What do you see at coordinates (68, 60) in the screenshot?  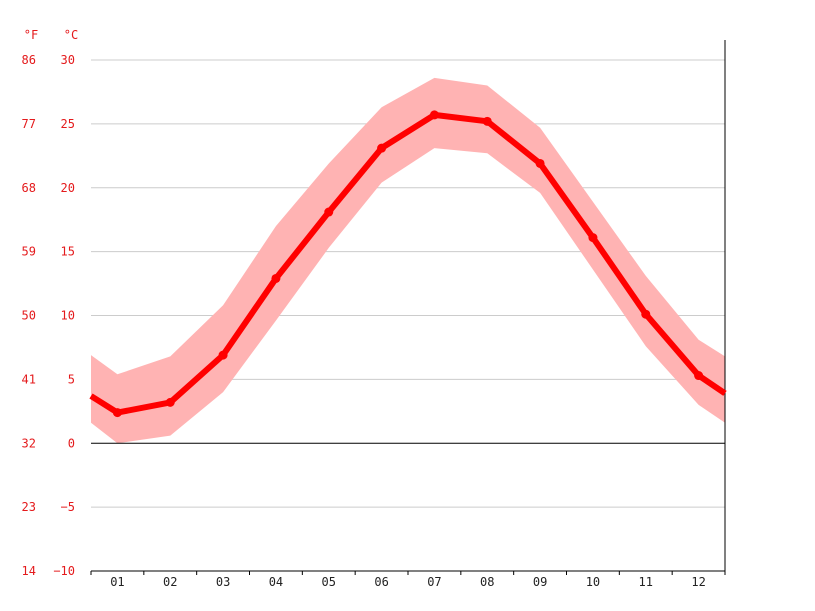 I see `y-tick-c-label: 30` at bounding box center [68, 60].